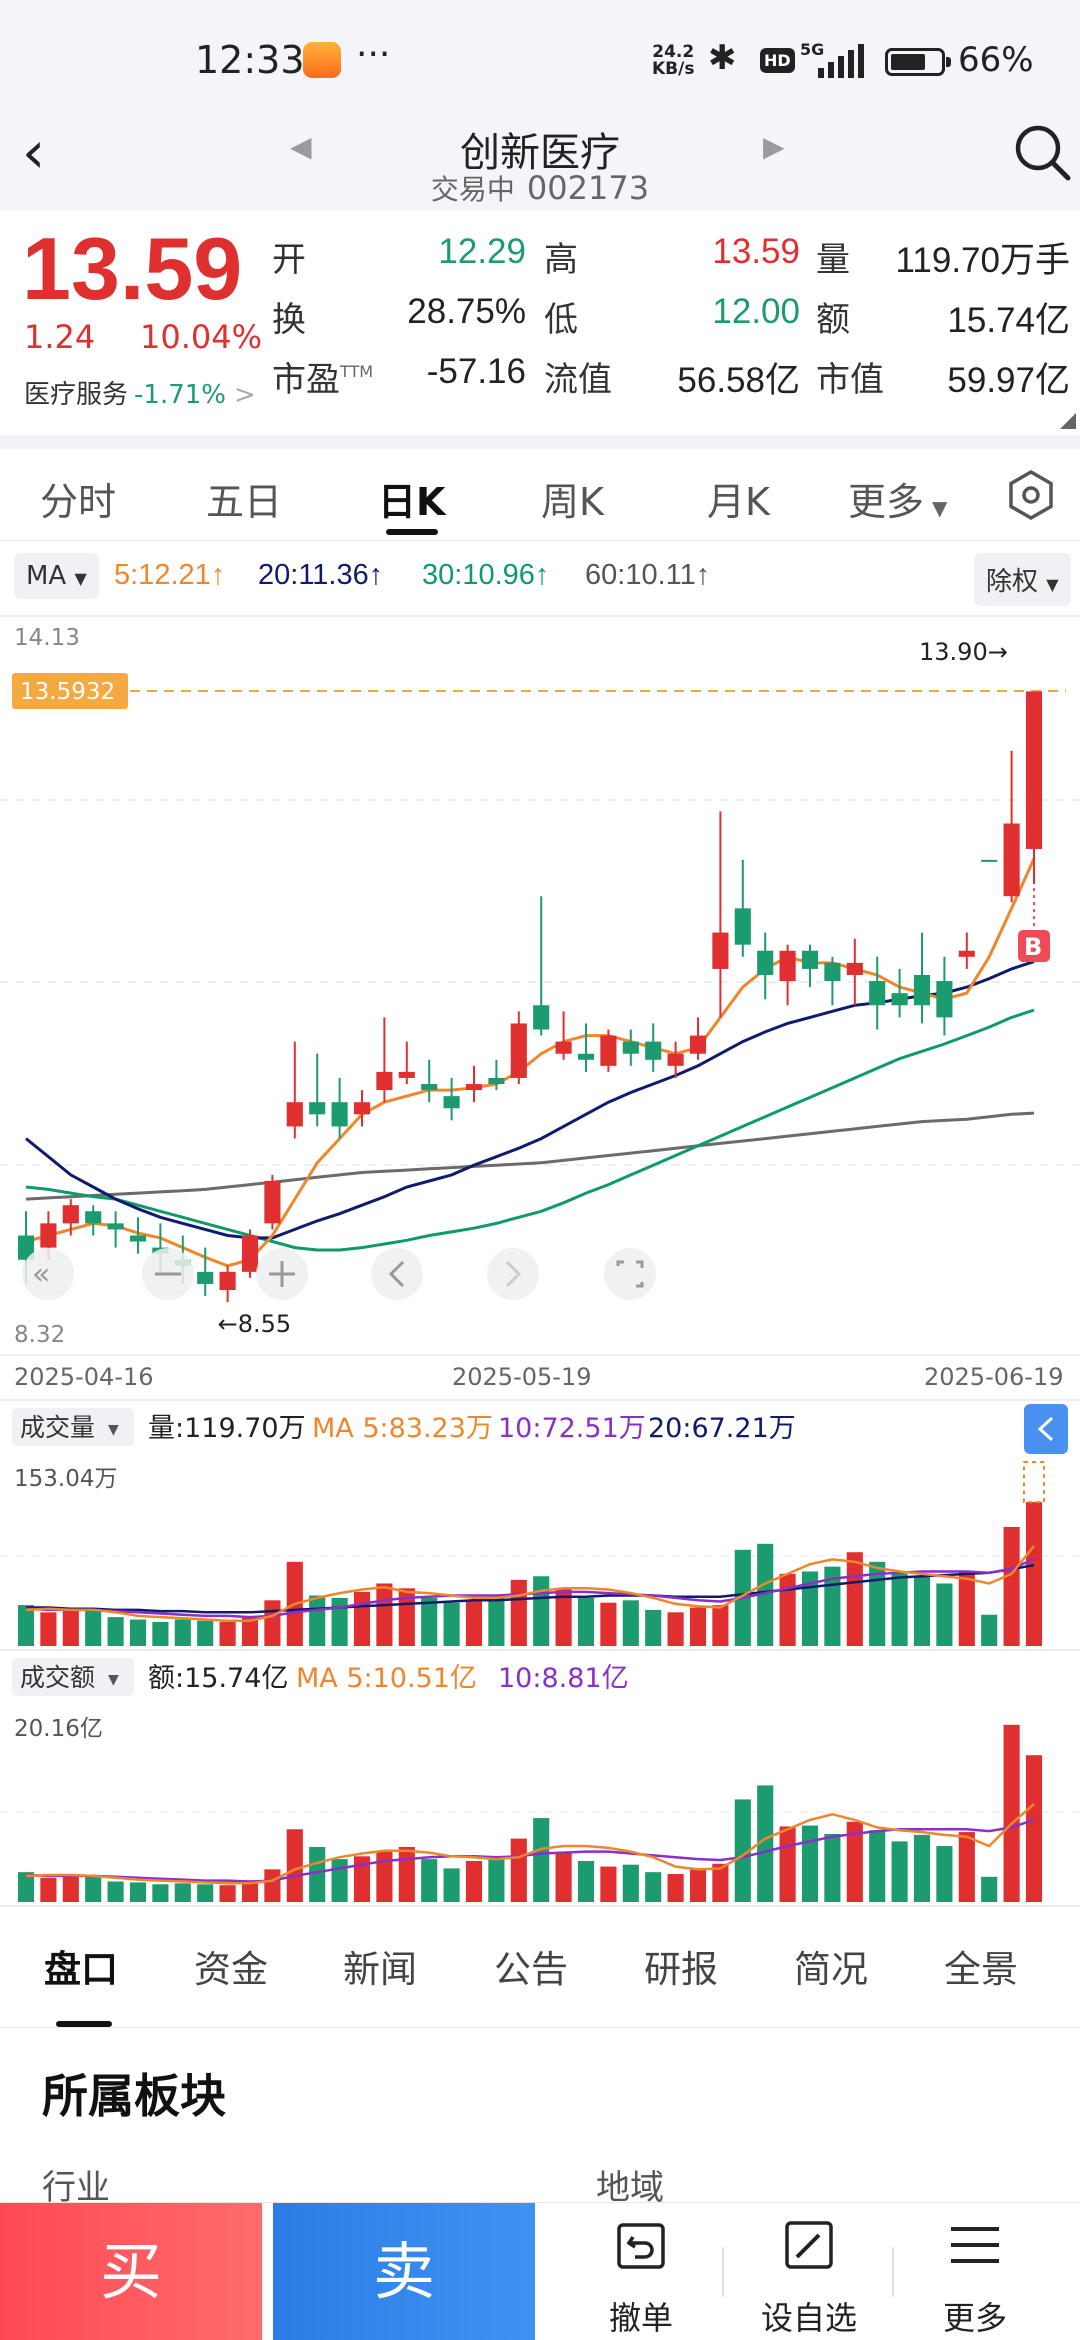  I want to click on back-icon: ‹, so click(34, 152).